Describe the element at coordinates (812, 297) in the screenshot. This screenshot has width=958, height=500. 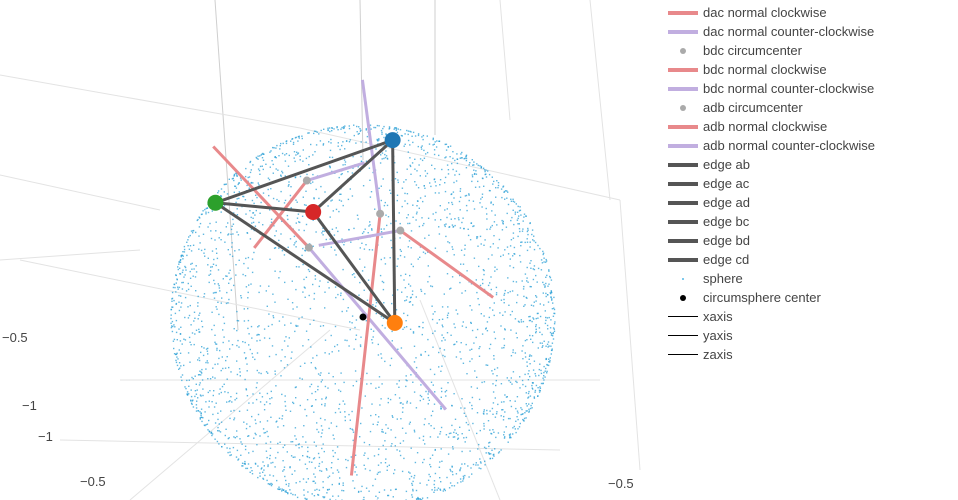
I see `legend-item: circumsphere center` at that location.